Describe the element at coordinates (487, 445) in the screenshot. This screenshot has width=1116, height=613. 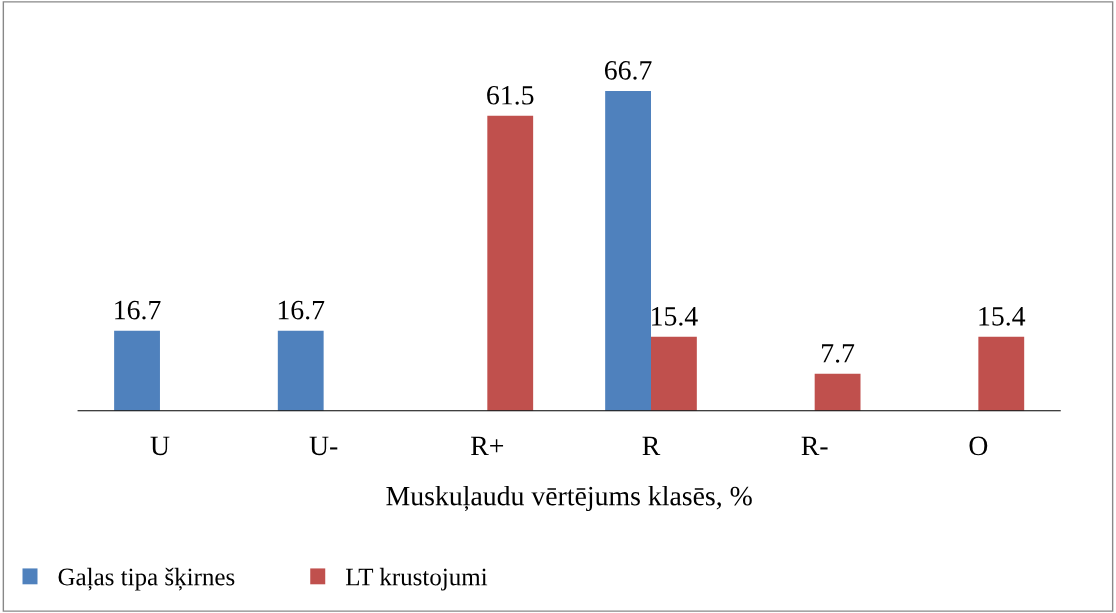
I see `x-tick-label: R+` at that location.